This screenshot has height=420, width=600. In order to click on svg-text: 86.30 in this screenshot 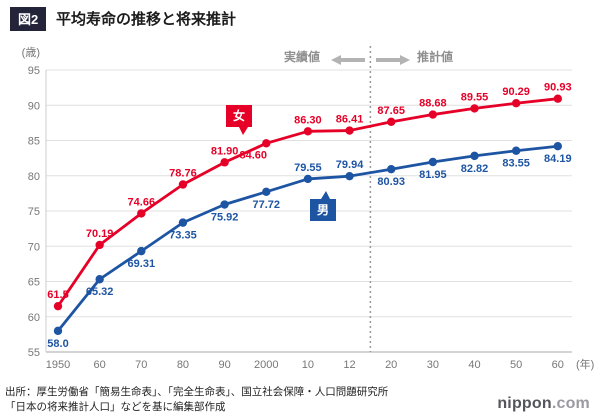, I will do `click(308, 120)`.